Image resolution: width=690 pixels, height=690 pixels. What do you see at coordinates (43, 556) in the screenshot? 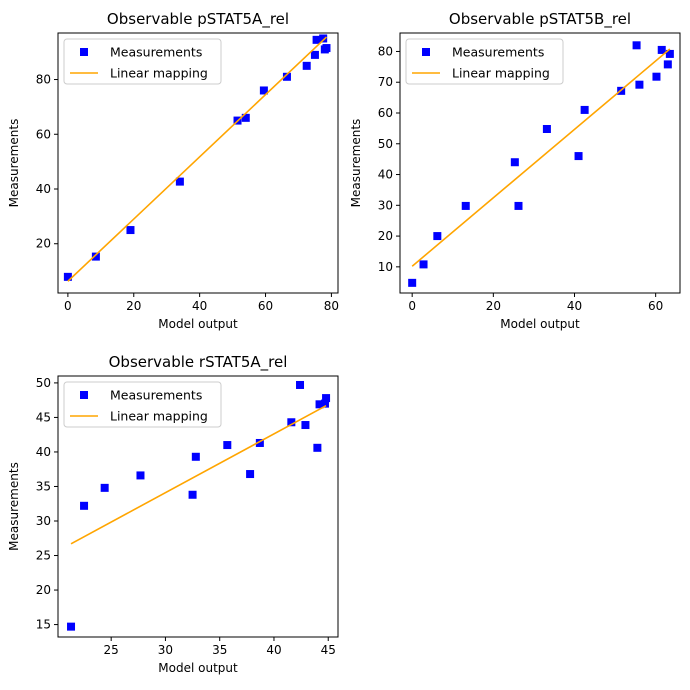
I see `y-tick-label: 25` at bounding box center [43, 556].